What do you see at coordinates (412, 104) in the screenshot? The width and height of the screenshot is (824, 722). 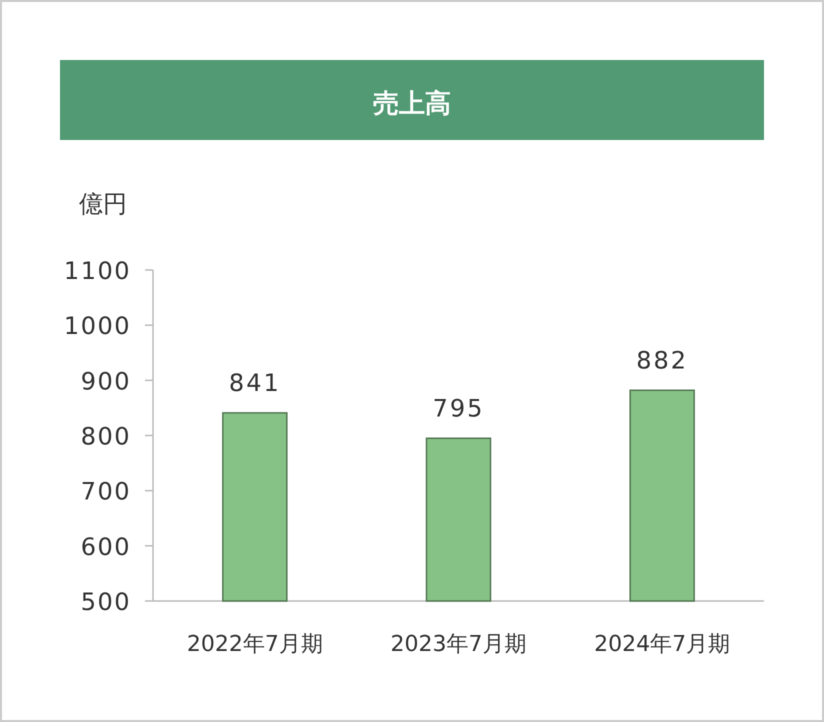 I see `chart-title: 売上高` at bounding box center [412, 104].